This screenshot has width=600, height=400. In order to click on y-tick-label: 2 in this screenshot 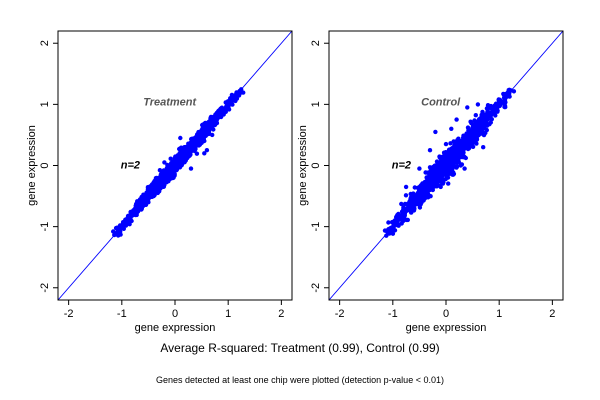, I will do `click(316, 43)`.